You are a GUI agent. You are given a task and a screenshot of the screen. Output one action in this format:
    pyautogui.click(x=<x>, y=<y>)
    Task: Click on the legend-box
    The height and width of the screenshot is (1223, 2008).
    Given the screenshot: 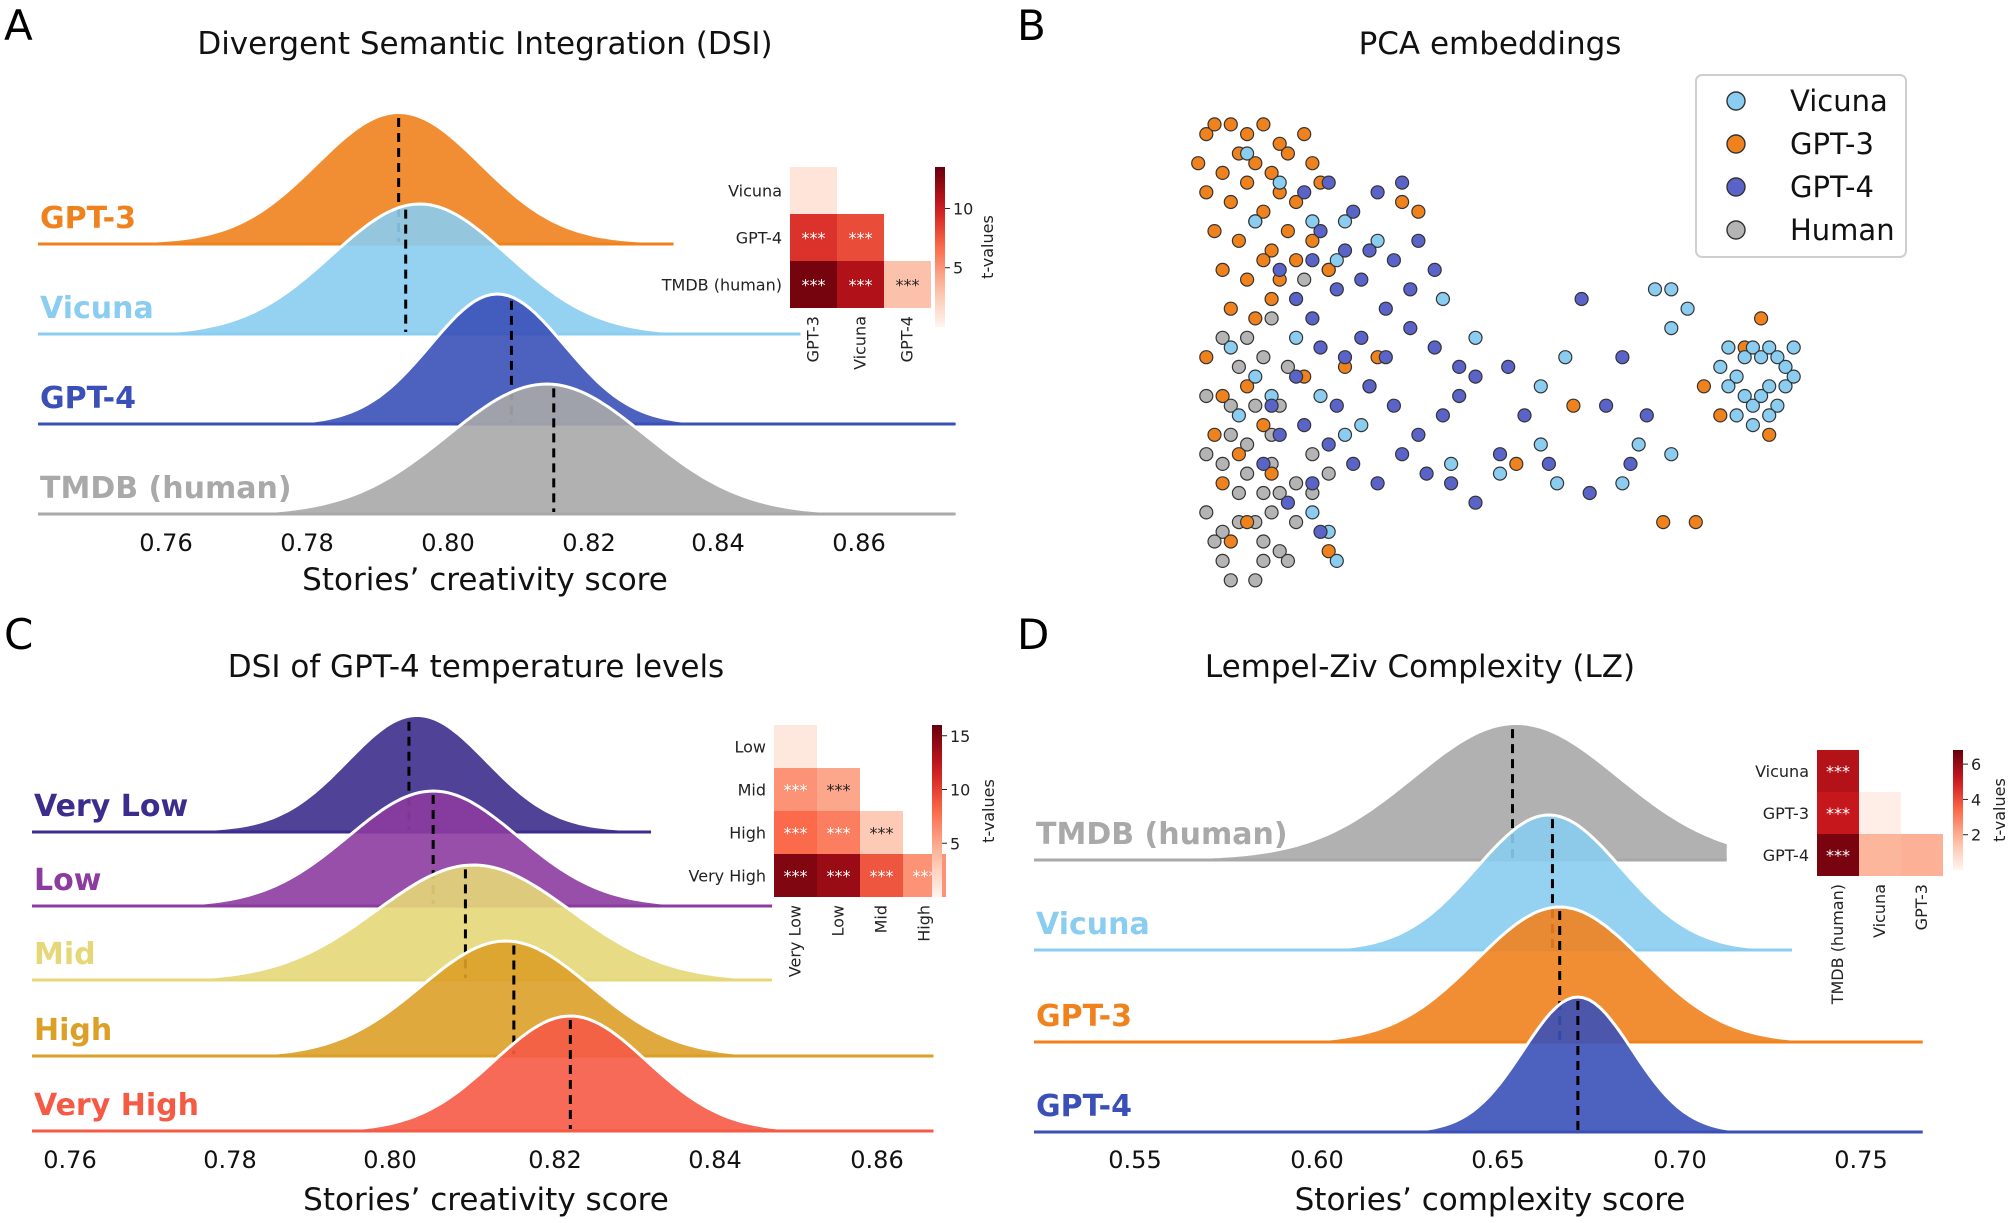 What is the action you would take?
    pyautogui.click(x=1801, y=166)
    